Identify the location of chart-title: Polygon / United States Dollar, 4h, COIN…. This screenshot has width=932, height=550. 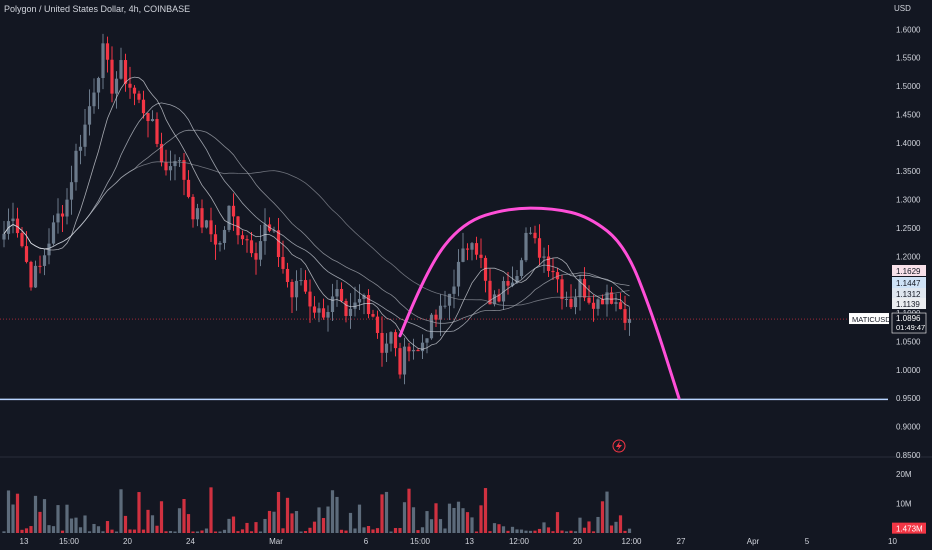
(97, 9).